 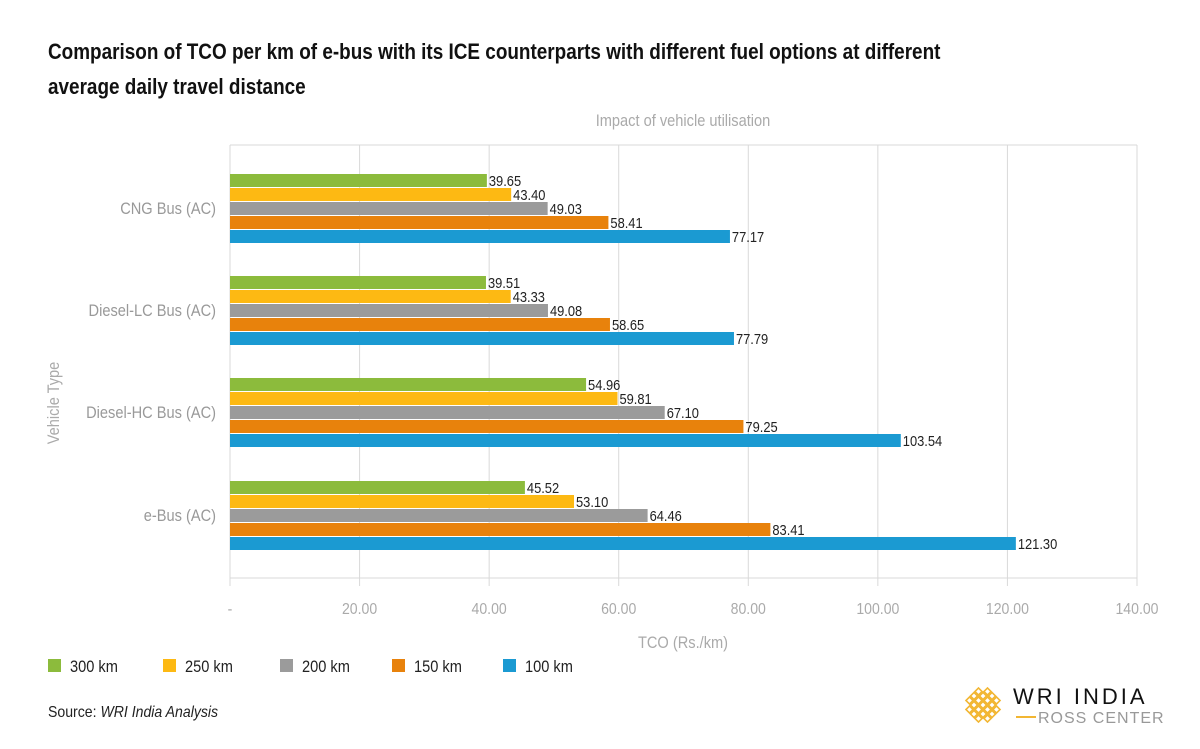 I want to click on category-label: Diesel-HC Bus (AC), so click(x=151, y=413).